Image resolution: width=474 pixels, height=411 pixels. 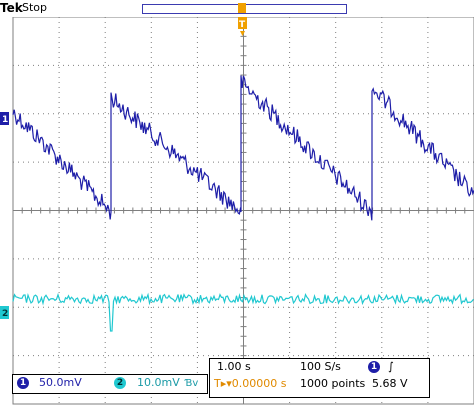 I want to click on trigger-marker-label: T, so click(x=242, y=25).